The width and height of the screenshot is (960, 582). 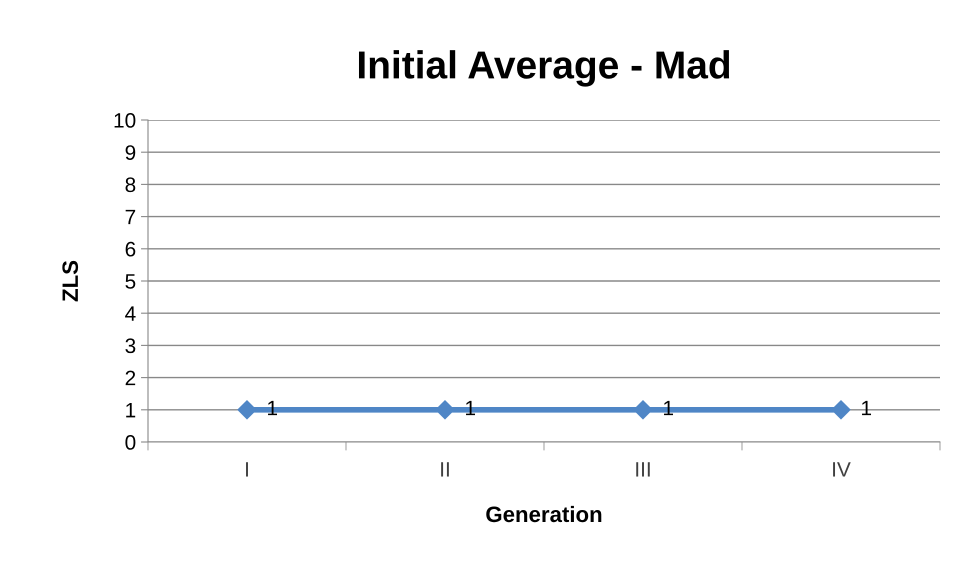 I want to click on y-tick-label: 2, so click(x=131, y=378).